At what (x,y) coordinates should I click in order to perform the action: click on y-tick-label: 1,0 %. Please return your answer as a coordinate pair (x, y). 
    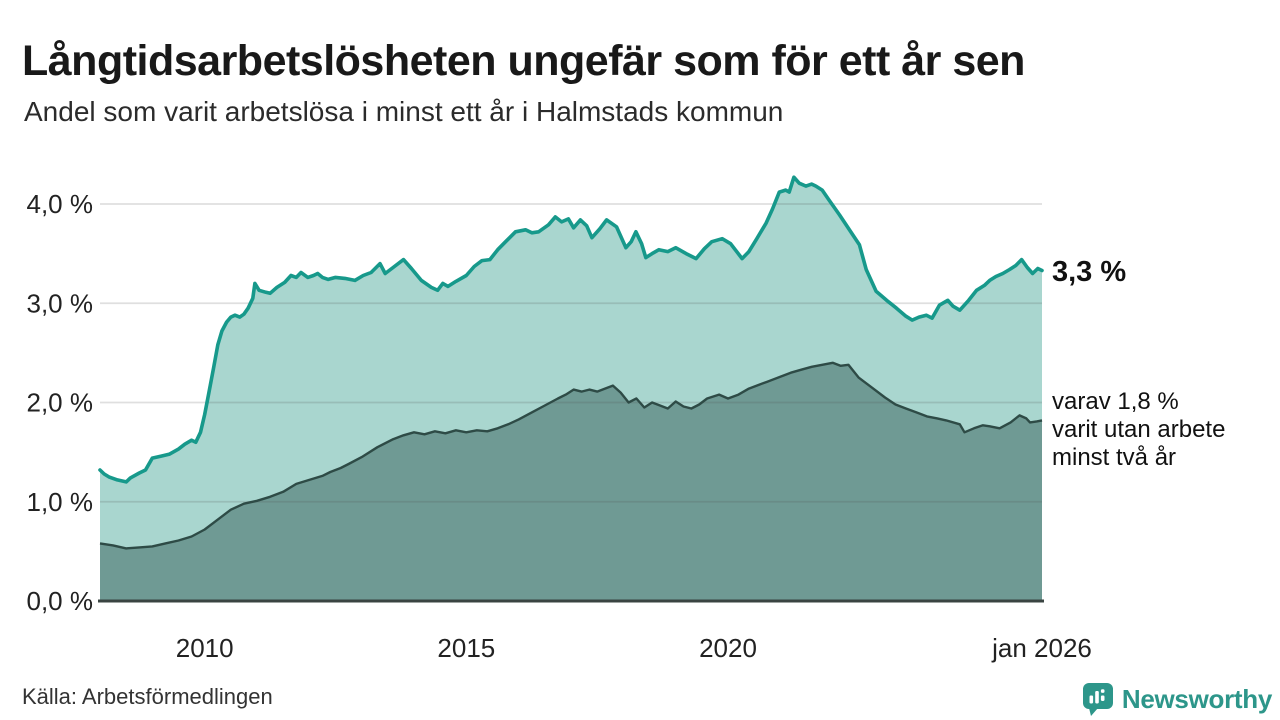
    Looking at the image, I should click on (60, 502).